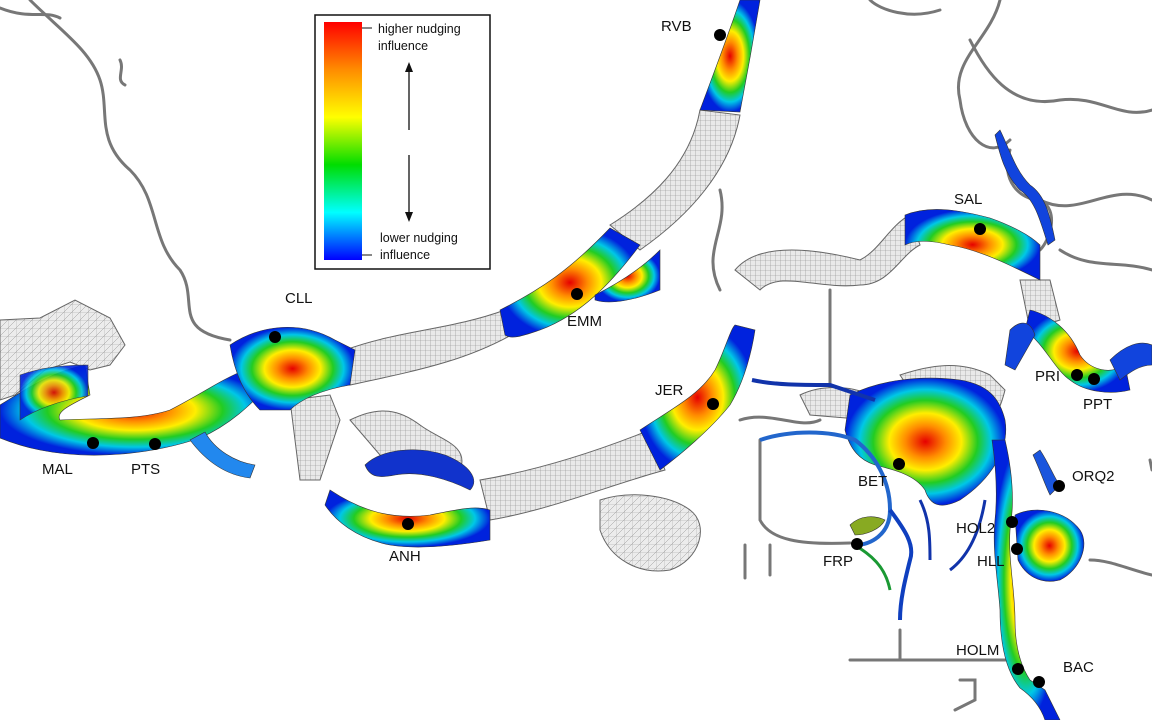 The image size is (1152, 720). I want to click on station-label-holm: HOLM, so click(977, 650).